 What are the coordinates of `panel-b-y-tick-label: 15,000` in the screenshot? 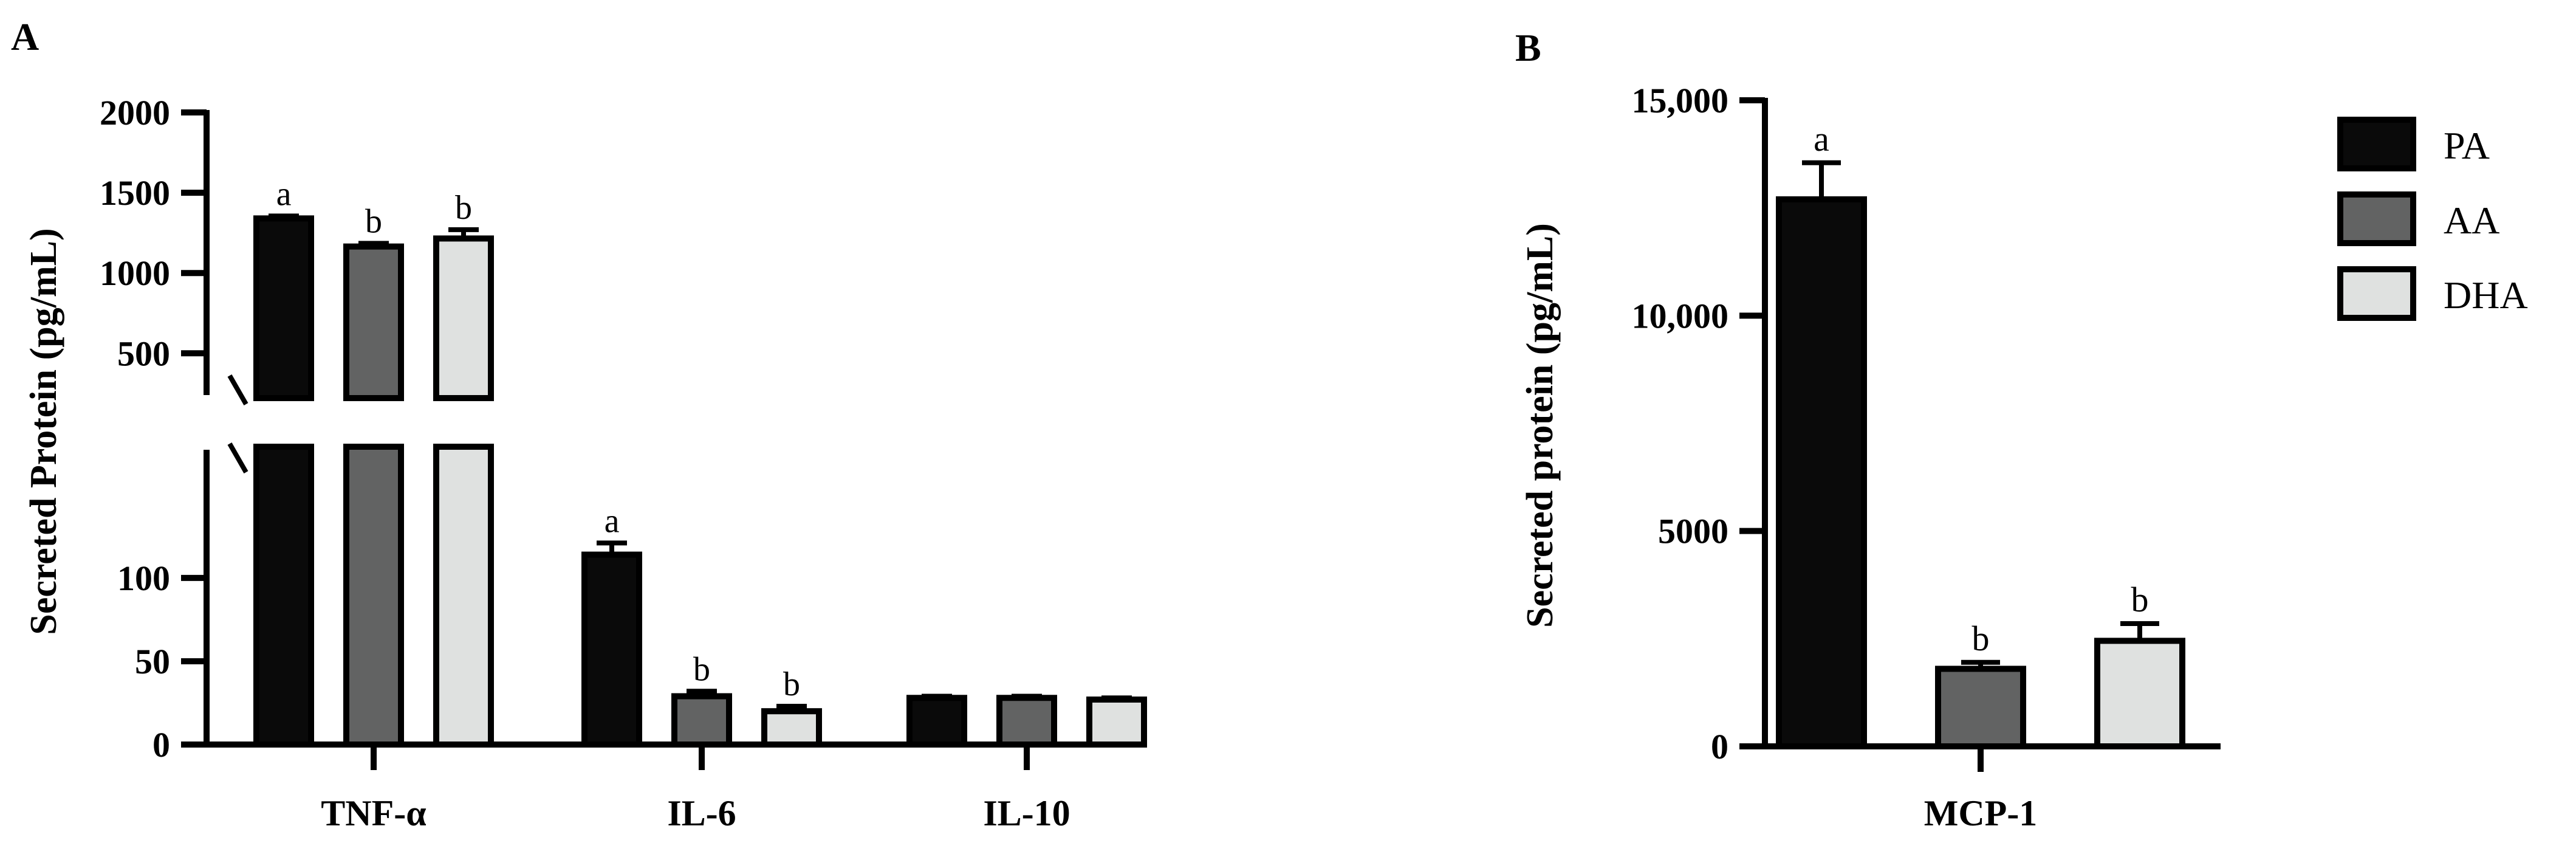 It's located at (1681, 100).